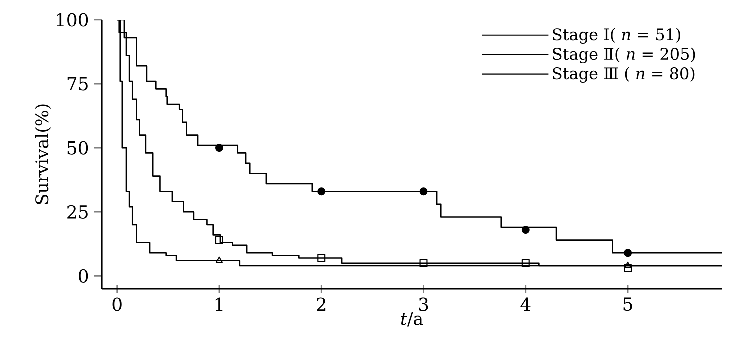 This screenshot has width=732, height=361. I want to click on y-tick-label: 75, so click(78, 84).